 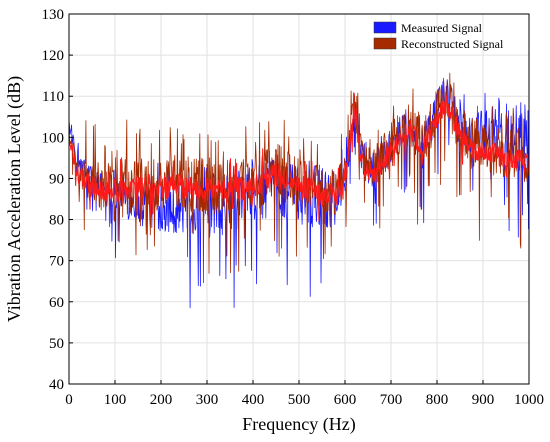 I want to click on x-tick-label: 500, so click(x=299, y=400).